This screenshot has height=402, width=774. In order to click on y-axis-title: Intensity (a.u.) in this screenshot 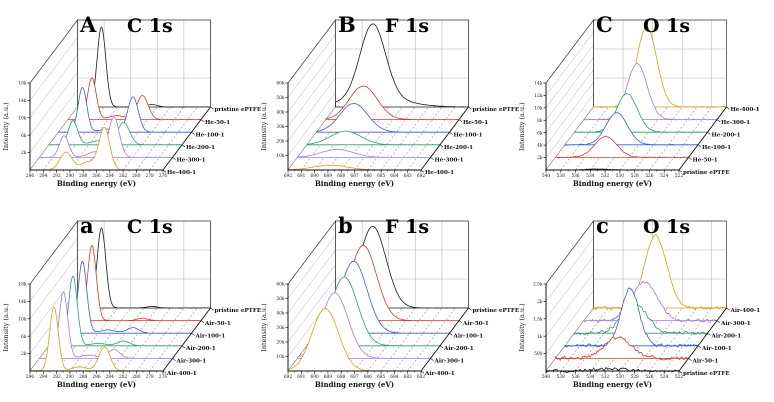, I will do `click(264, 126)`.